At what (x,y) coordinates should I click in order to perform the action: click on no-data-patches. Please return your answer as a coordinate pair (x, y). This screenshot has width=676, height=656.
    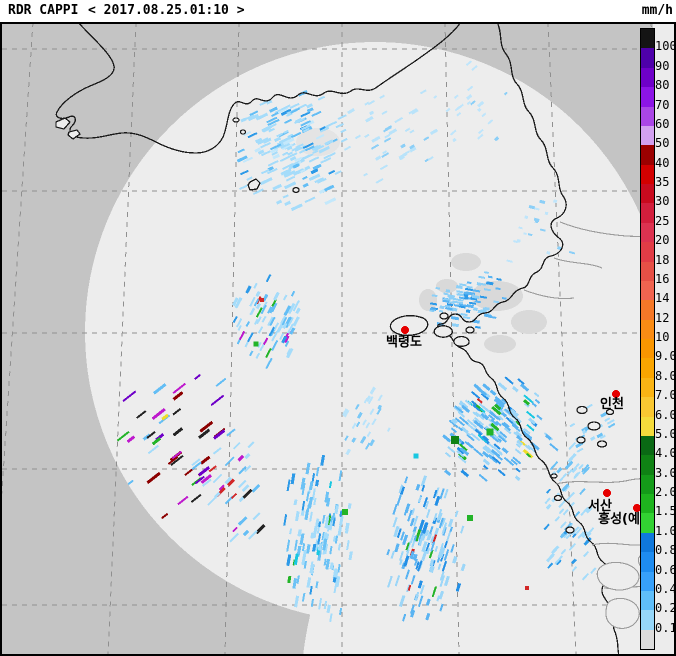
    Looking at the image, I should click on (421, 240).